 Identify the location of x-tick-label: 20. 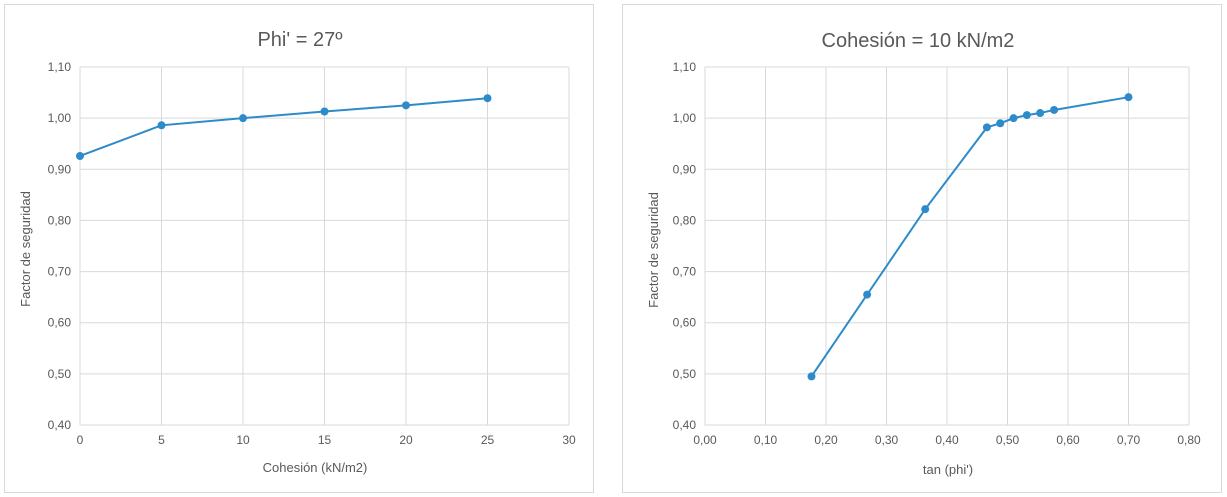
(406, 440).